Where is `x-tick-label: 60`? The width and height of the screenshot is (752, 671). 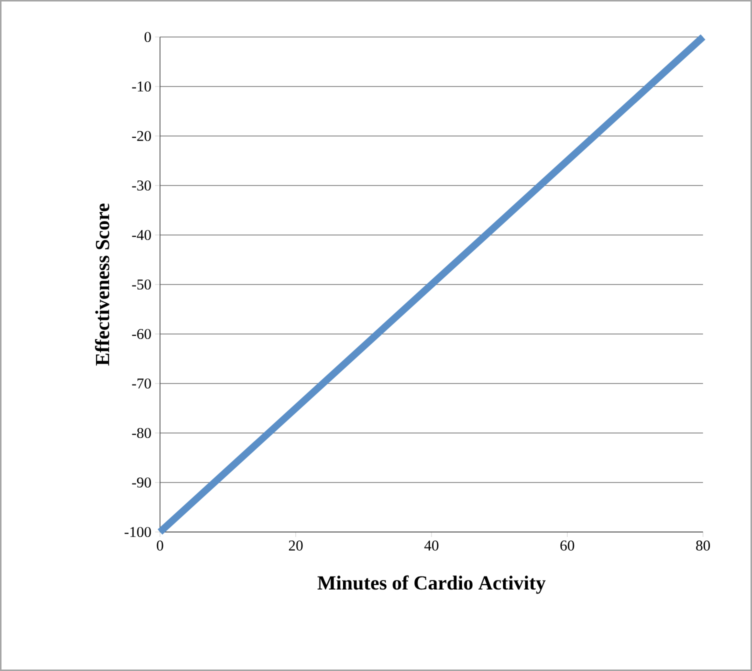 x-tick-label: 60 is located at coordinates (567, 545).